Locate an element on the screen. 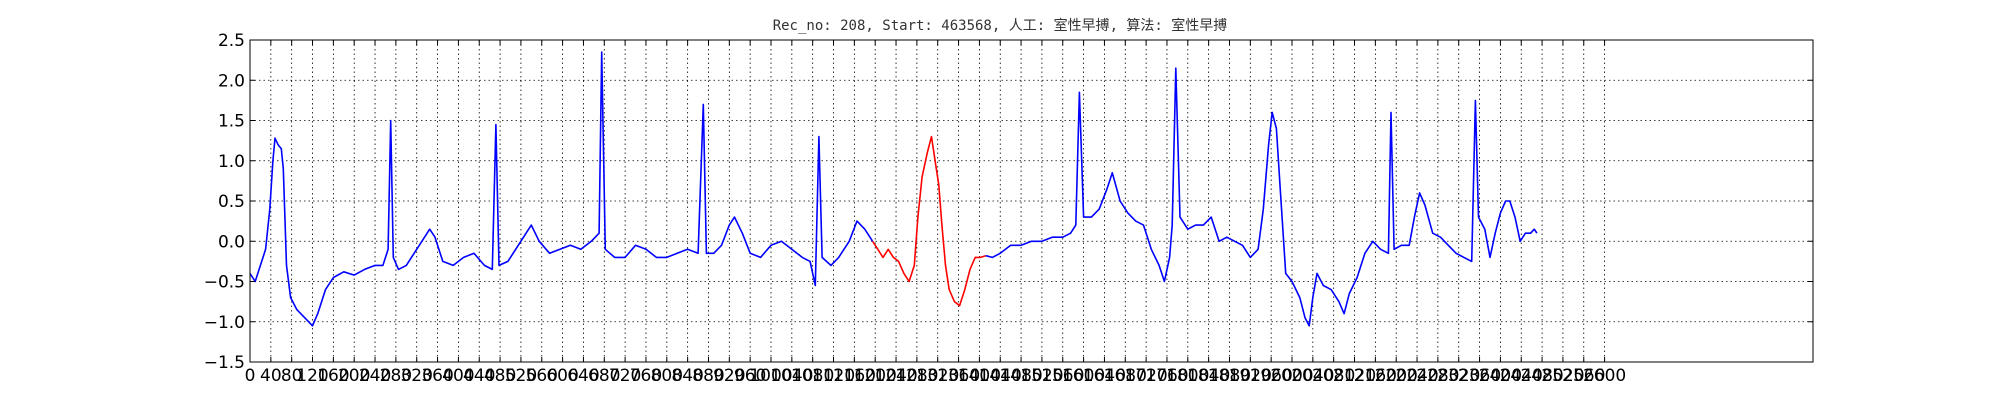  x-tick-label: 1880 is located at coordinates (1229, 376).